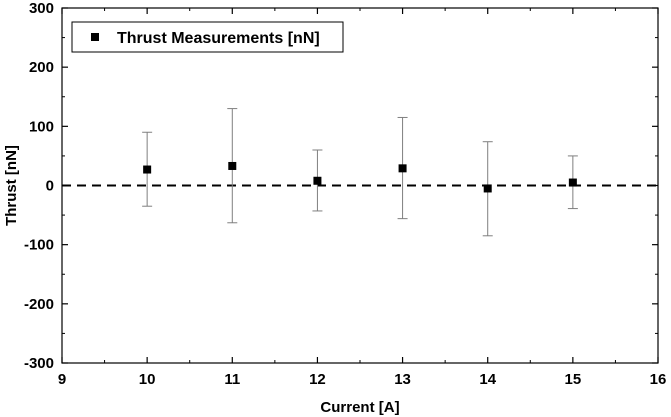 Image resolution: width=671 pixels, height=417 pixels. What do you see at coordinates (41, 126) in the screenshot?
I see `y-tick-label: 100` at bounding box center [41, 126].